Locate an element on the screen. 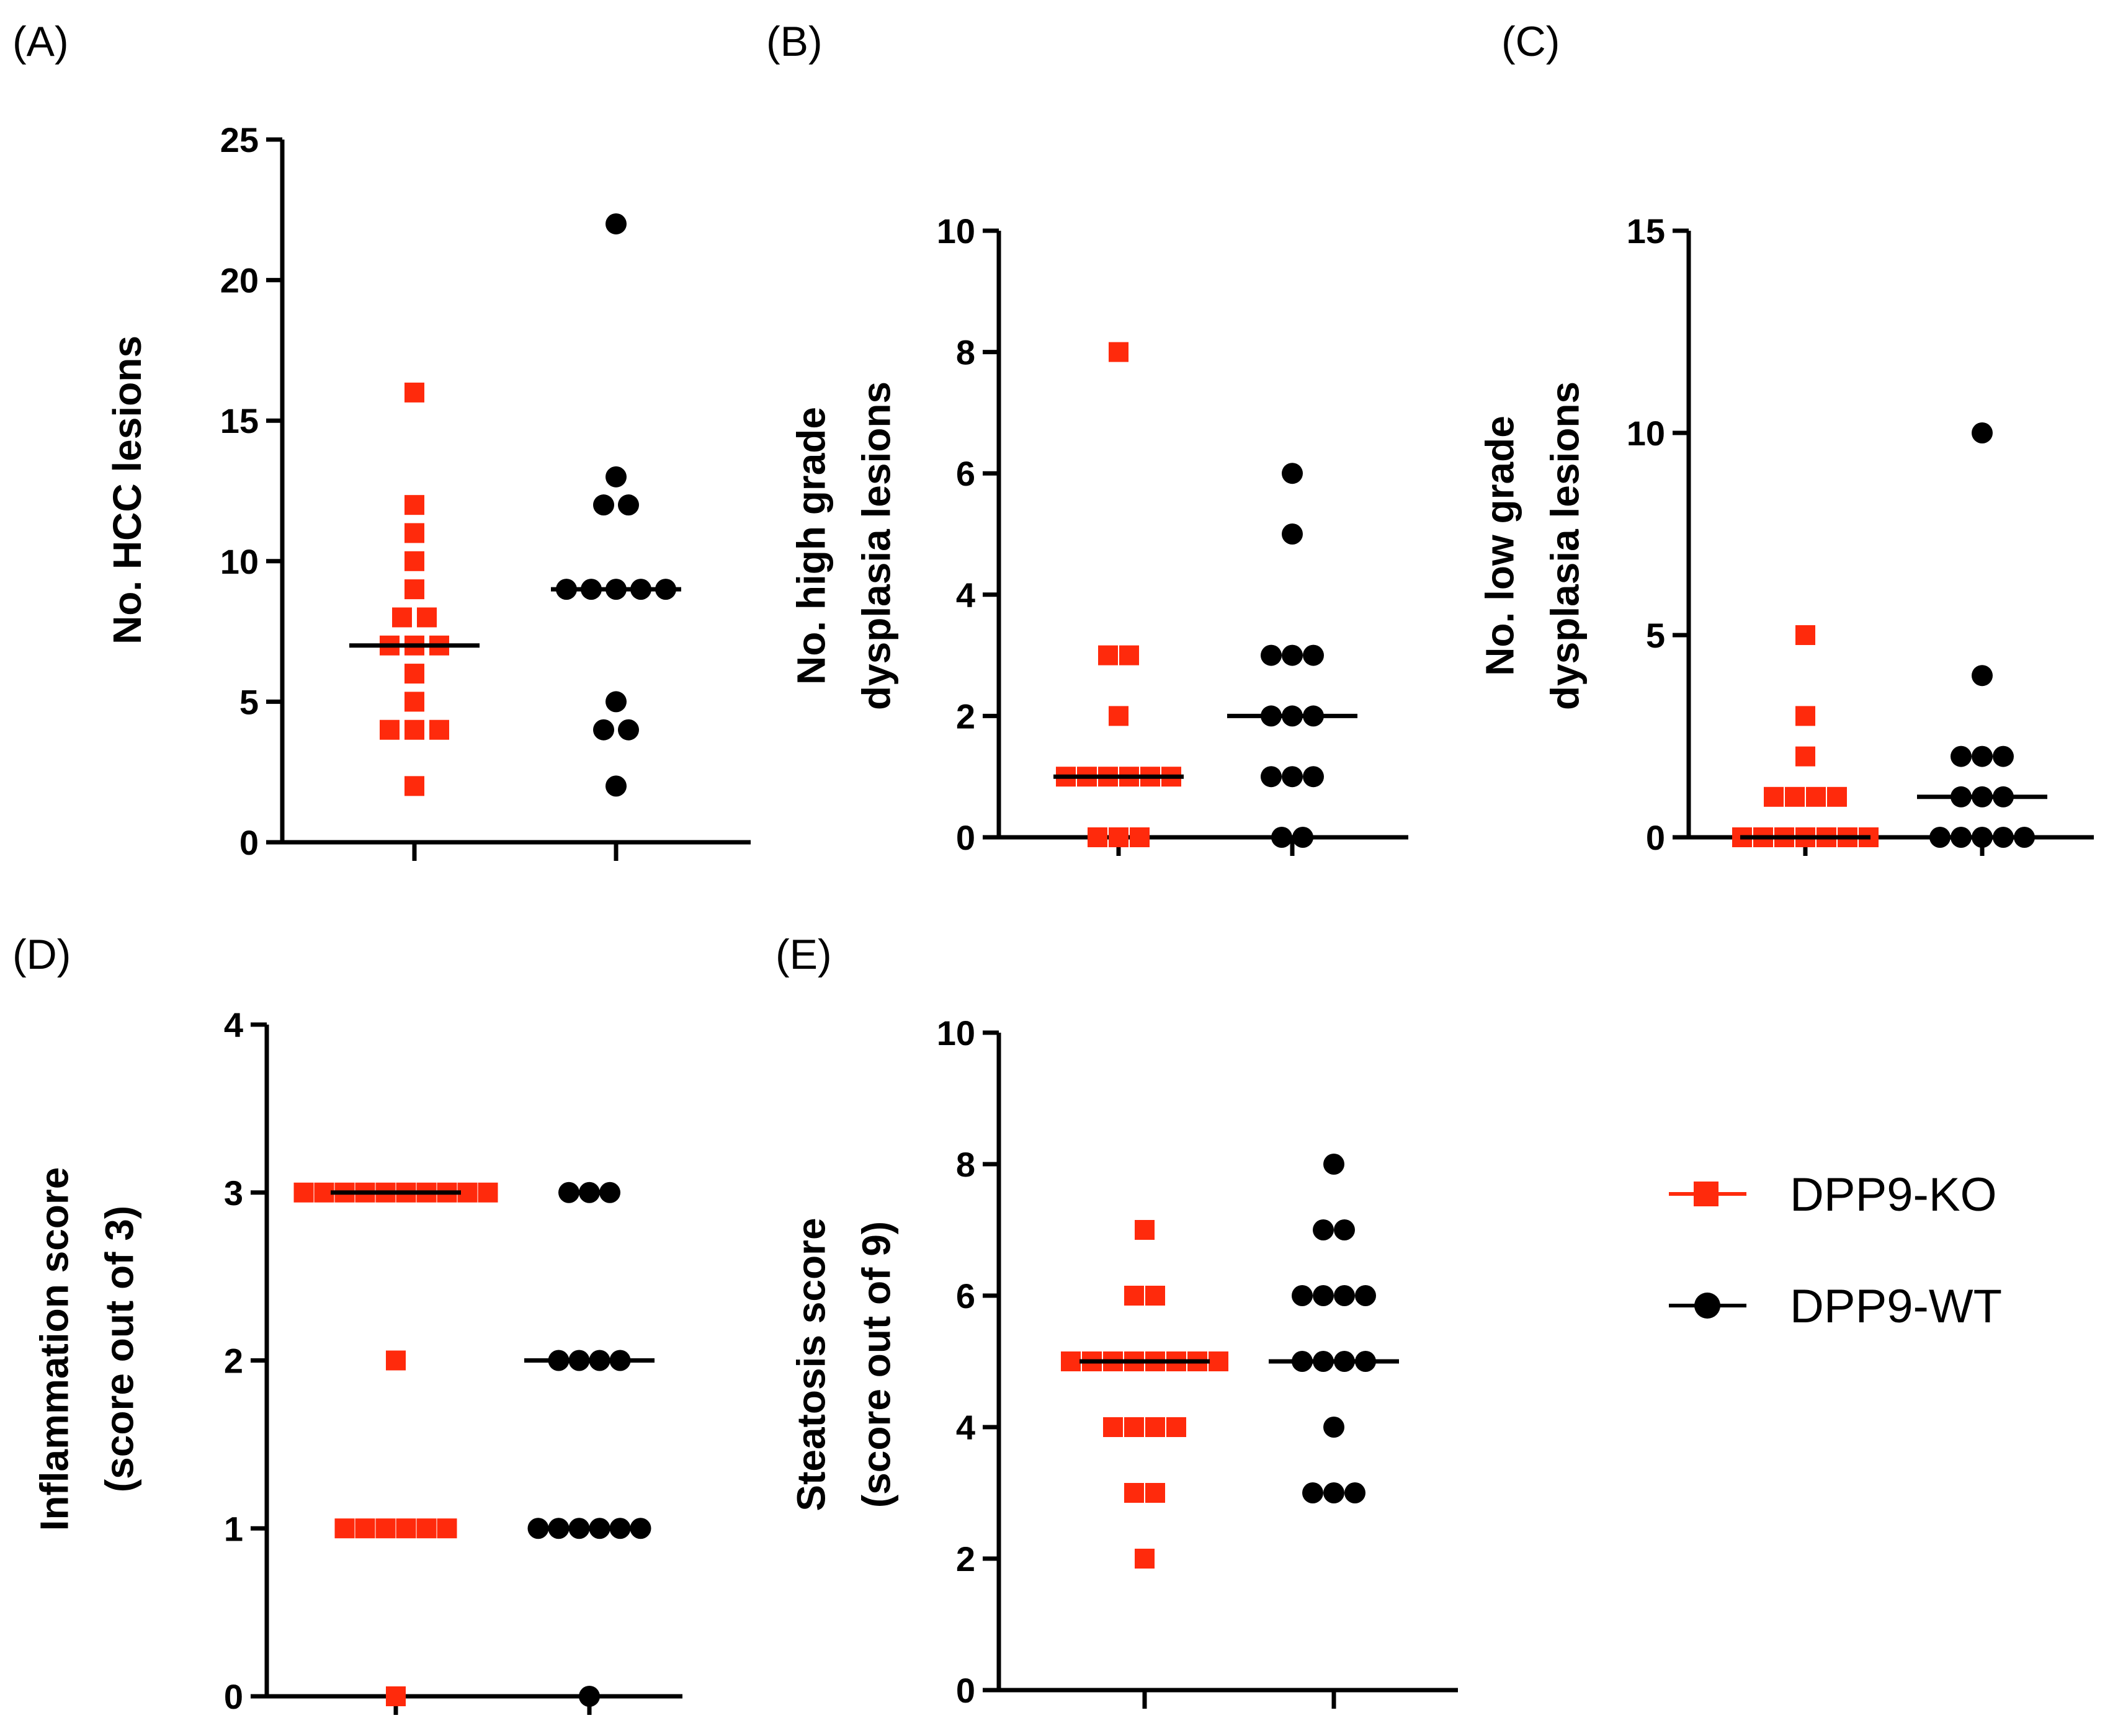 This screenshot has width=2105, height=1736. y-axis-label: No. low grade dysplasia lesions is located at coordinates (1533, 545).